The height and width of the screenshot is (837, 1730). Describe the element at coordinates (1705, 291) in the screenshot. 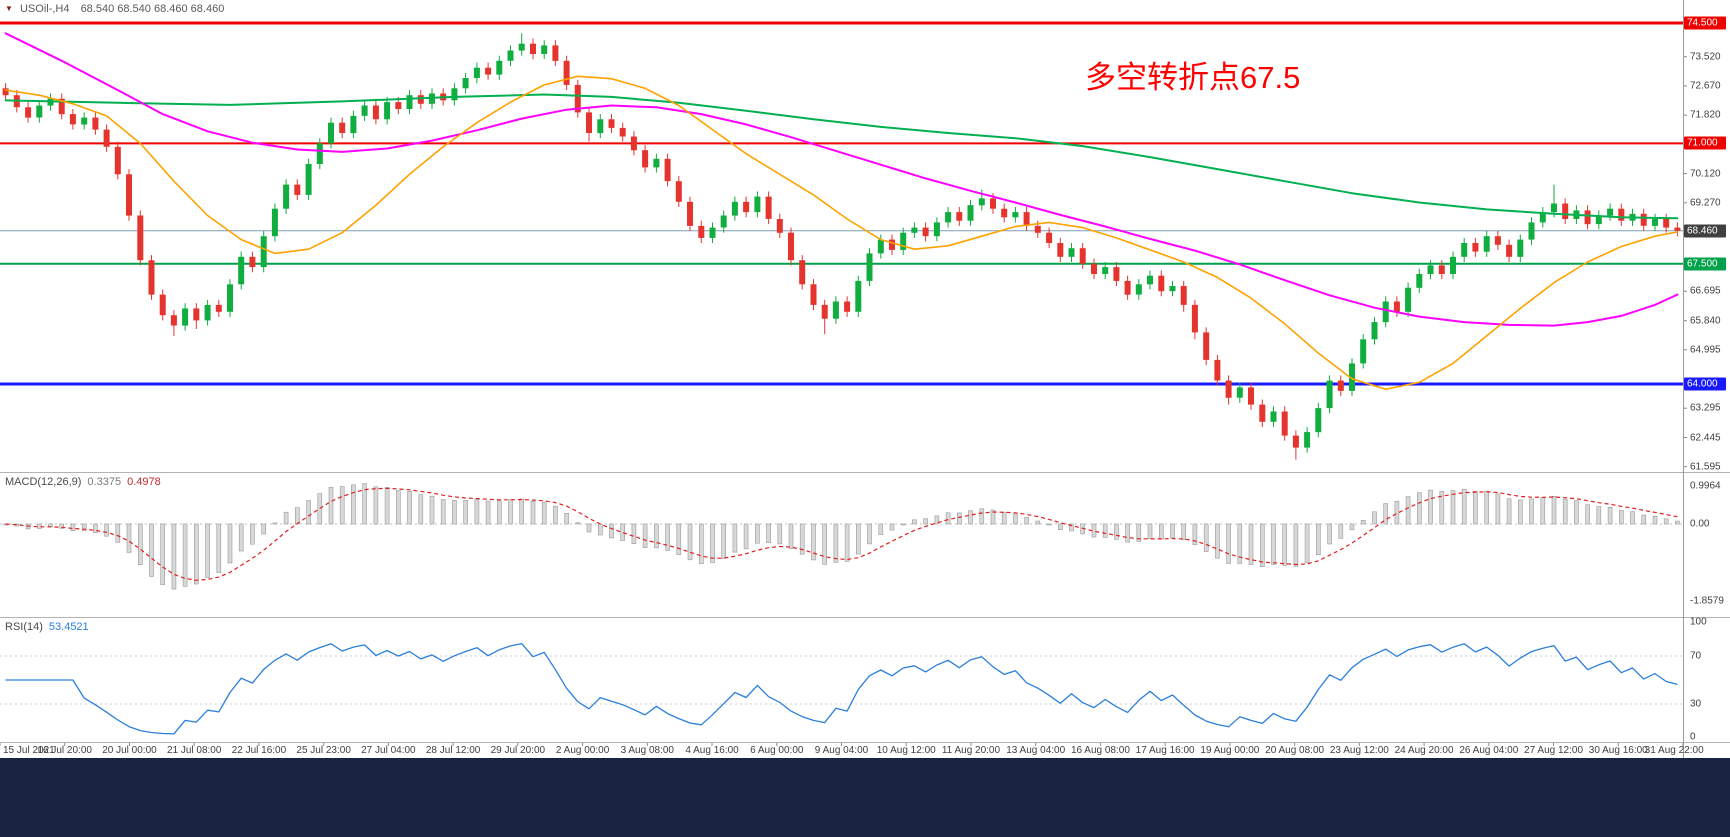

I see `price-axis-label: 66.695` at that location.